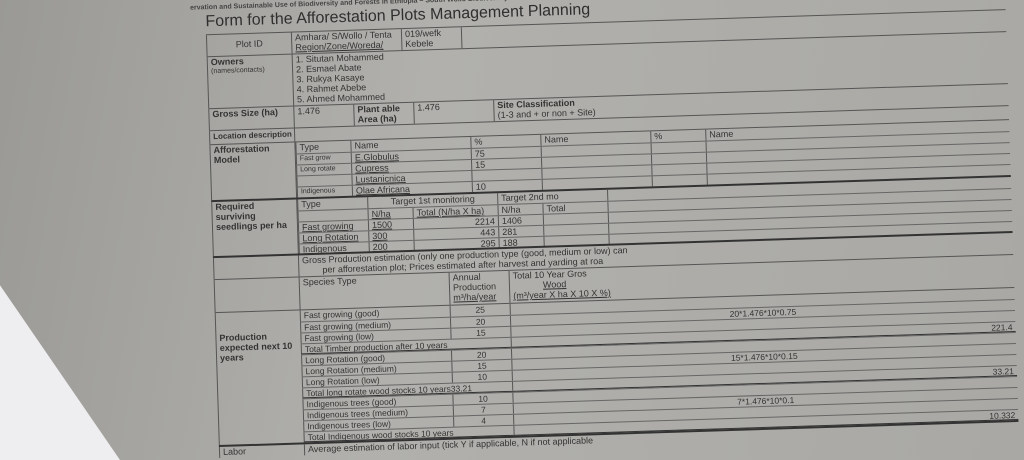  Describe the element at coordinates (323, 158) in the screenshot. I see `model-type: Fast grow` at that location.